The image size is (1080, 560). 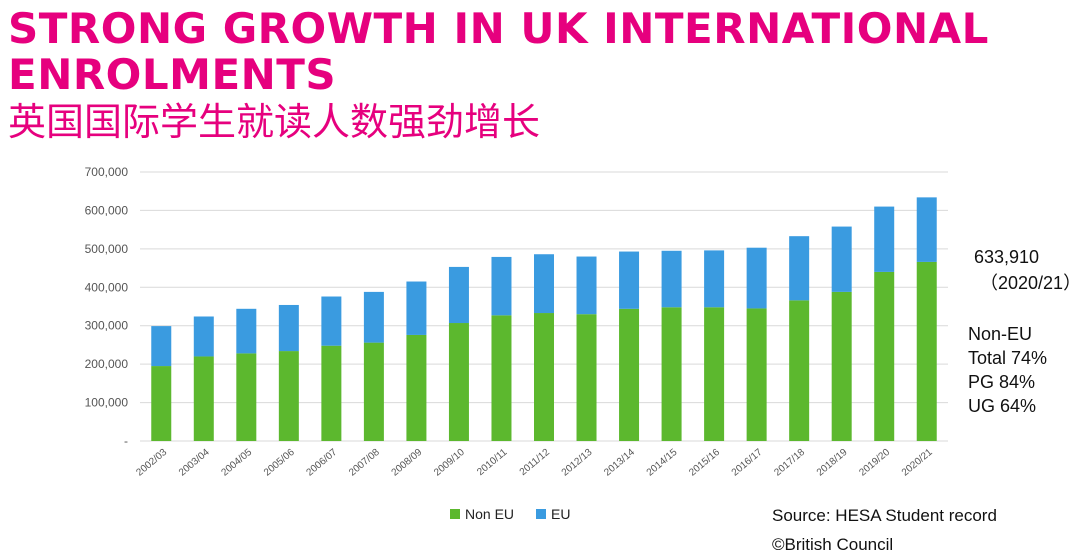 I want to click on x-tick-label: 2007/08, so click(x=364, y=463).